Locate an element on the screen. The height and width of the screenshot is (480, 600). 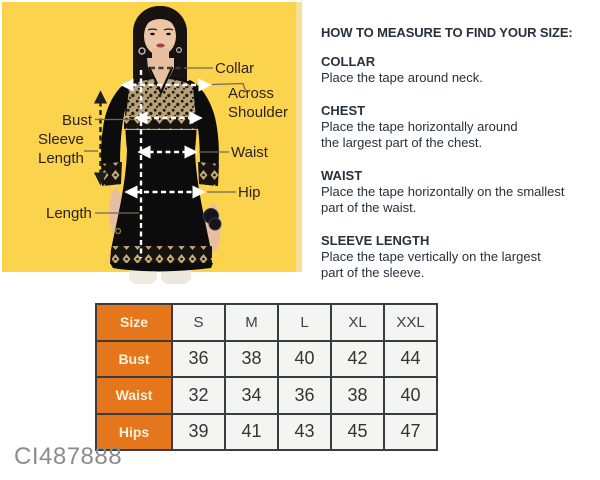
table-row: Size S M L XL XXL is located at coordinates (266, 322).